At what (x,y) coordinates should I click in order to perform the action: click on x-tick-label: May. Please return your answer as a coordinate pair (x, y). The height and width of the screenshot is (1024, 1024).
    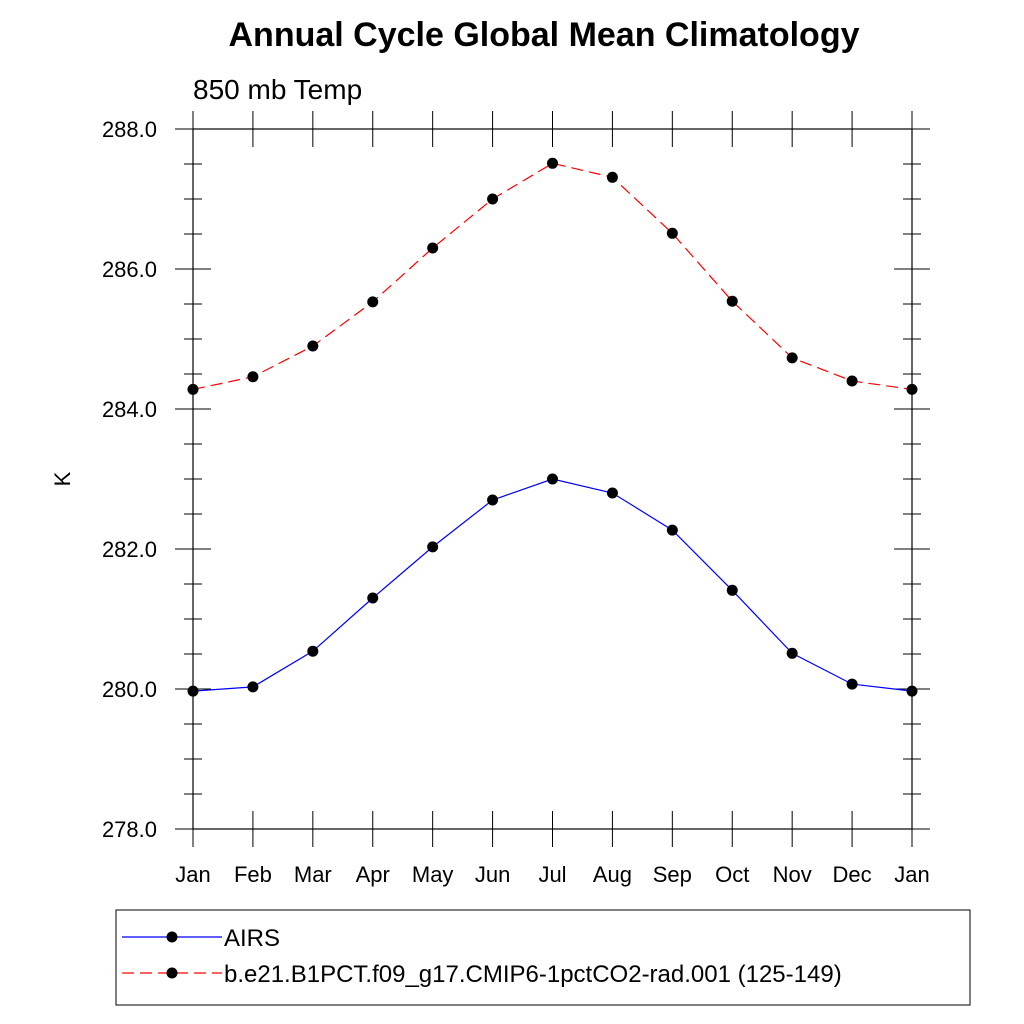
    Looking at the image, I should click on (433, 874).